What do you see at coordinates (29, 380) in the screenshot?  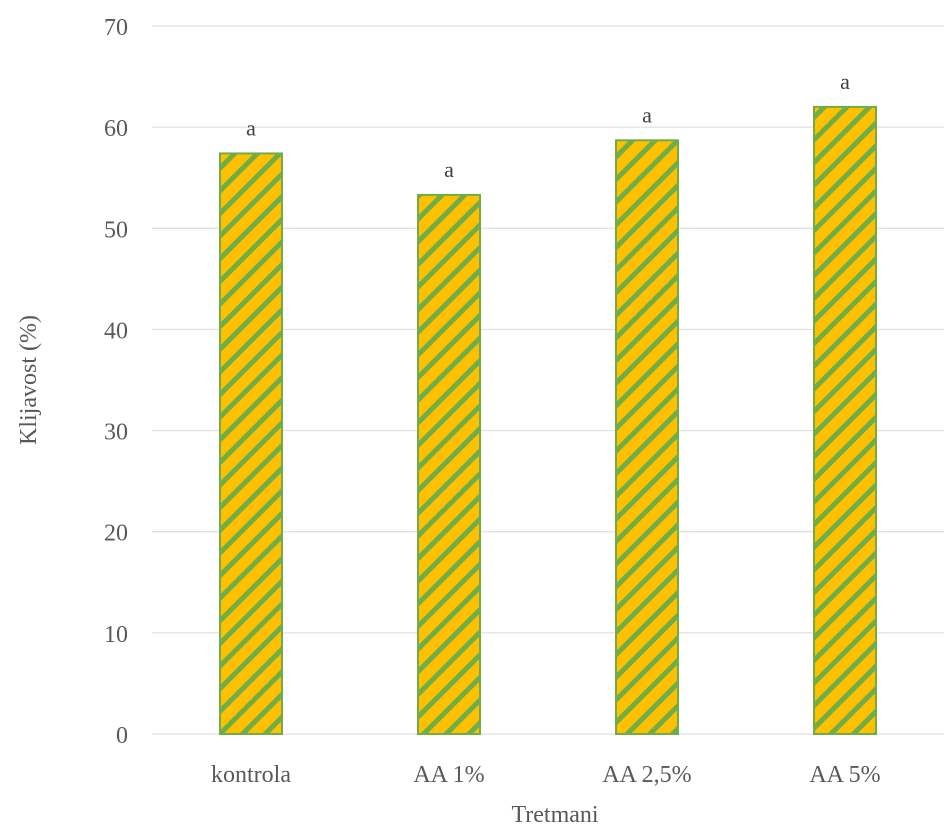 I see `y-axis-title: Klijavost (%)` at bounding box center [29, 380].